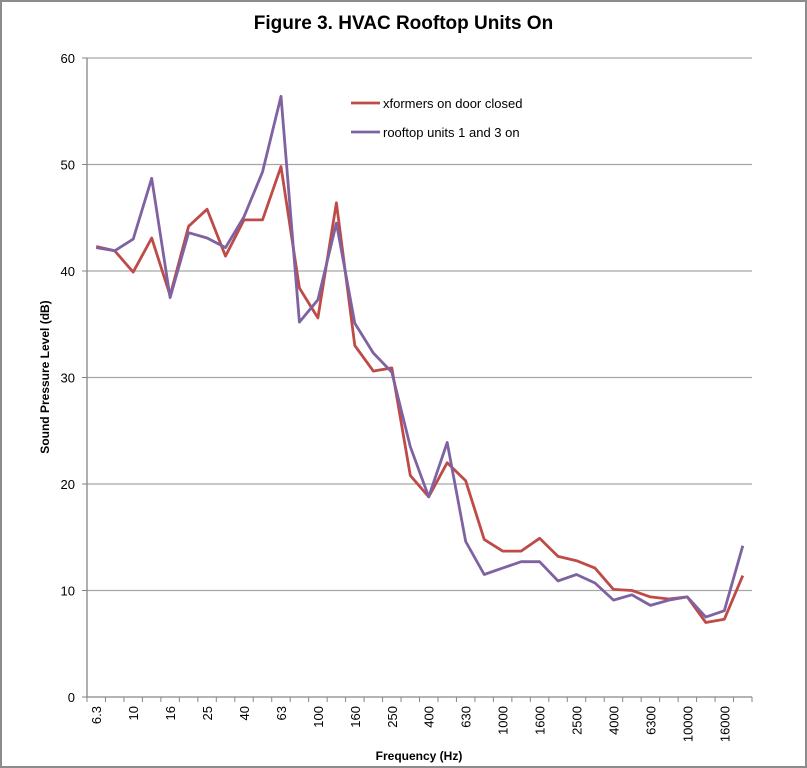  I want to click on y-tick-label: 60, so click(68, 58).